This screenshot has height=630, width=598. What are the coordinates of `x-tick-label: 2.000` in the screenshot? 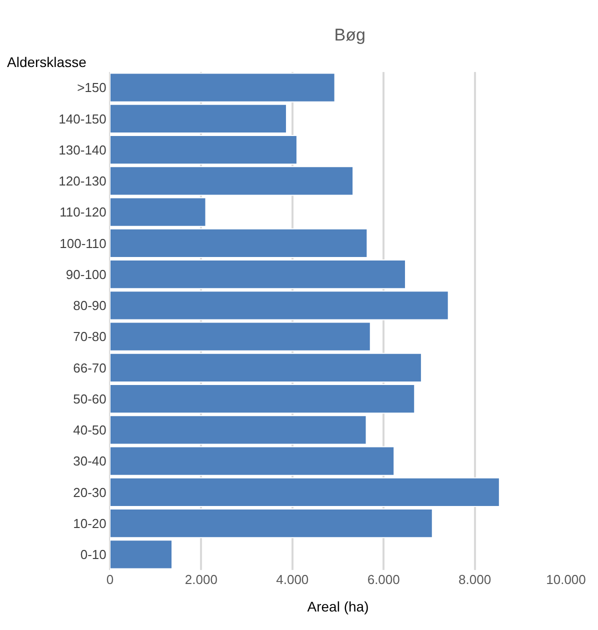 It's located at (201, 579).